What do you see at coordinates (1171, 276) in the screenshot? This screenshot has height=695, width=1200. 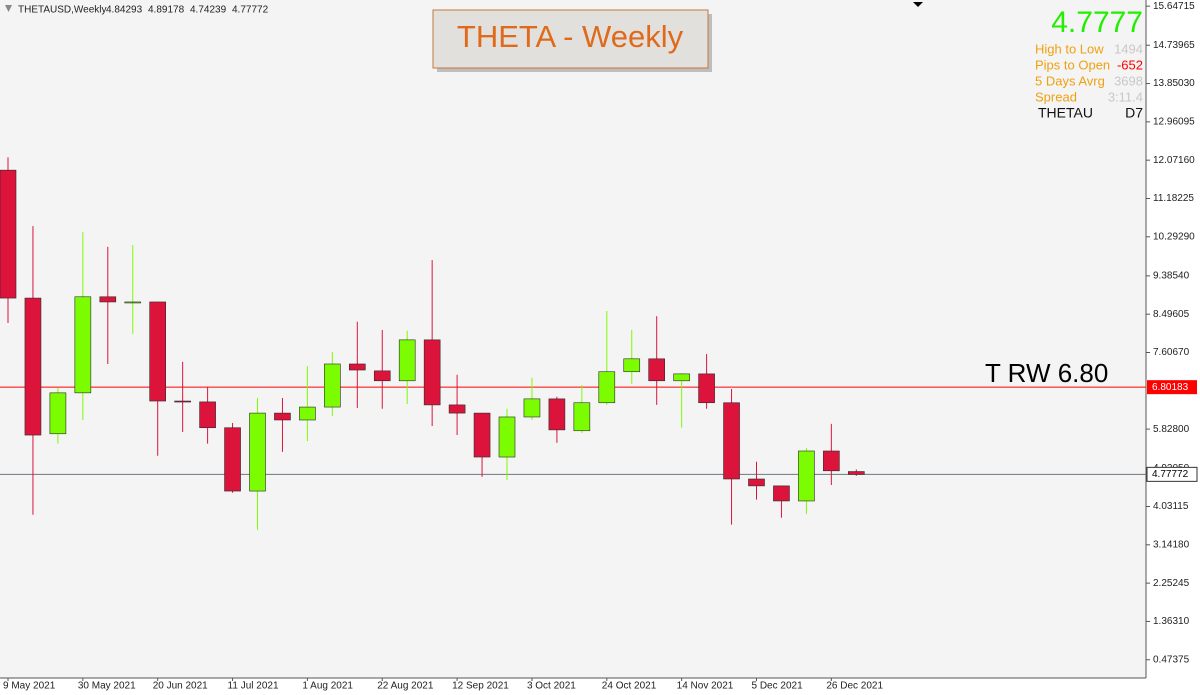 I see `y-tick-label: 9.38540` at bounding box center [1171, 276].